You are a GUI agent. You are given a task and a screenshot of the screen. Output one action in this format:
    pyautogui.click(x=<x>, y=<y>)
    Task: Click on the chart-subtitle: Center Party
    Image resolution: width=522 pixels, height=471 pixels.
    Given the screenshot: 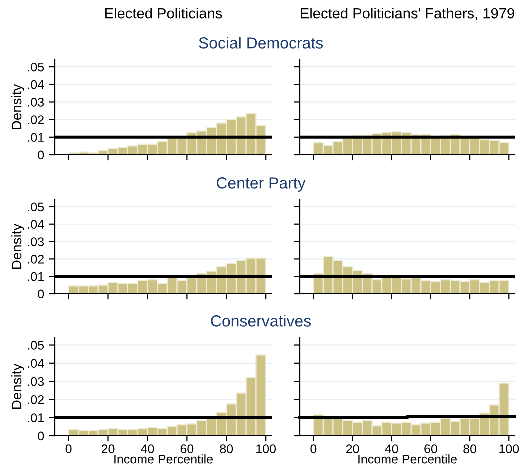 What is the action you would take?
    pyautogui.click(x=261, y=185)
    